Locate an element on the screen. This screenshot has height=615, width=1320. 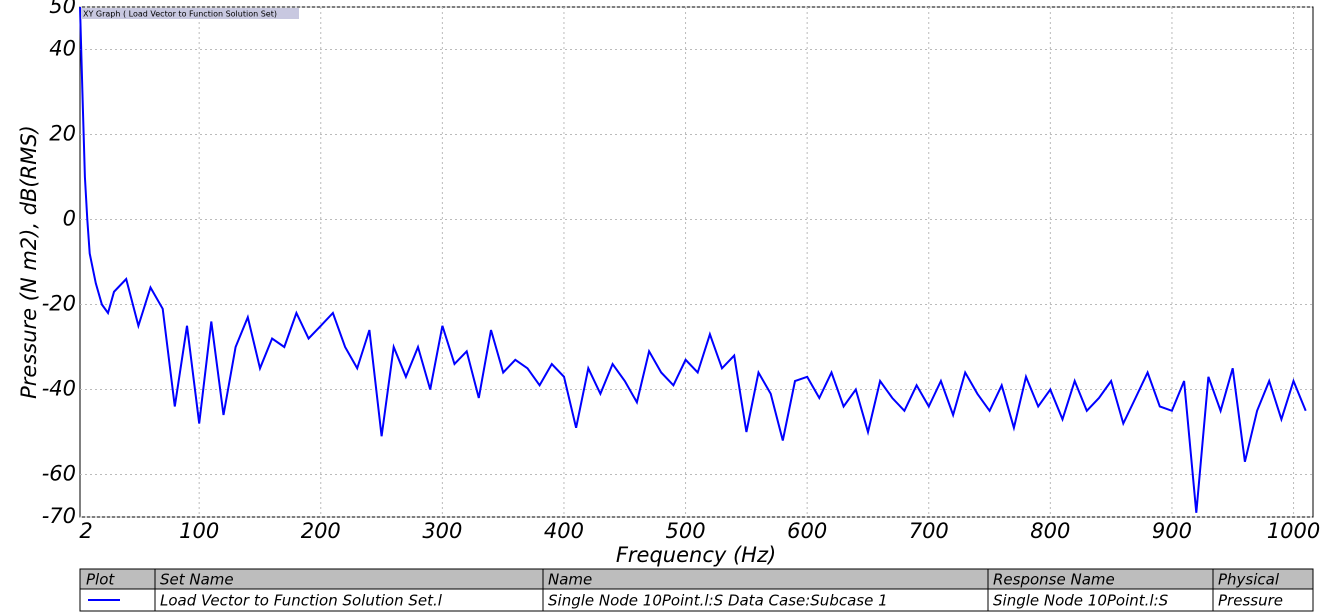
y-axis-label: Pressure (N m2), dB(RMS) is located at coordinates (29, 262).